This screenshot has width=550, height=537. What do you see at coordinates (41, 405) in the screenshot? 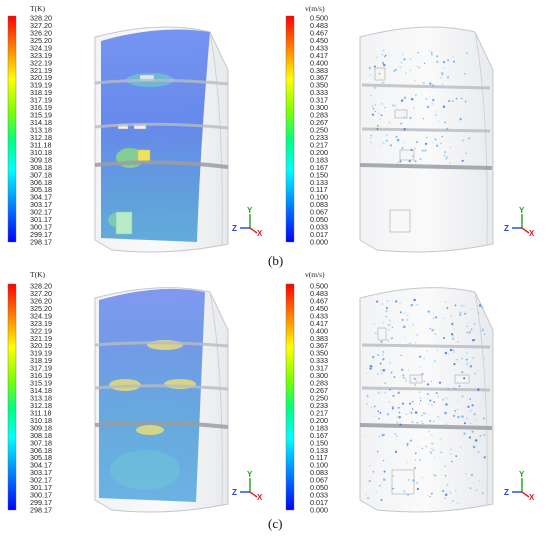
I see `legend-tick-label: 312.18` at bounding box center [41, 405].